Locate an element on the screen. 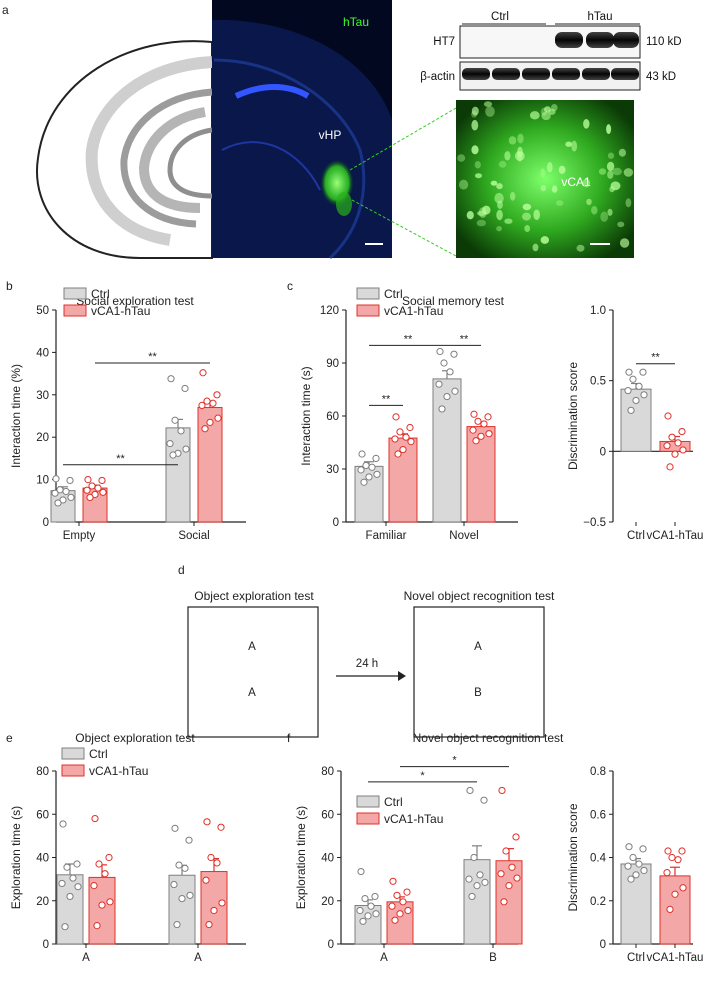  arrow-interval: 24 h is located at coordinates (367, 664).